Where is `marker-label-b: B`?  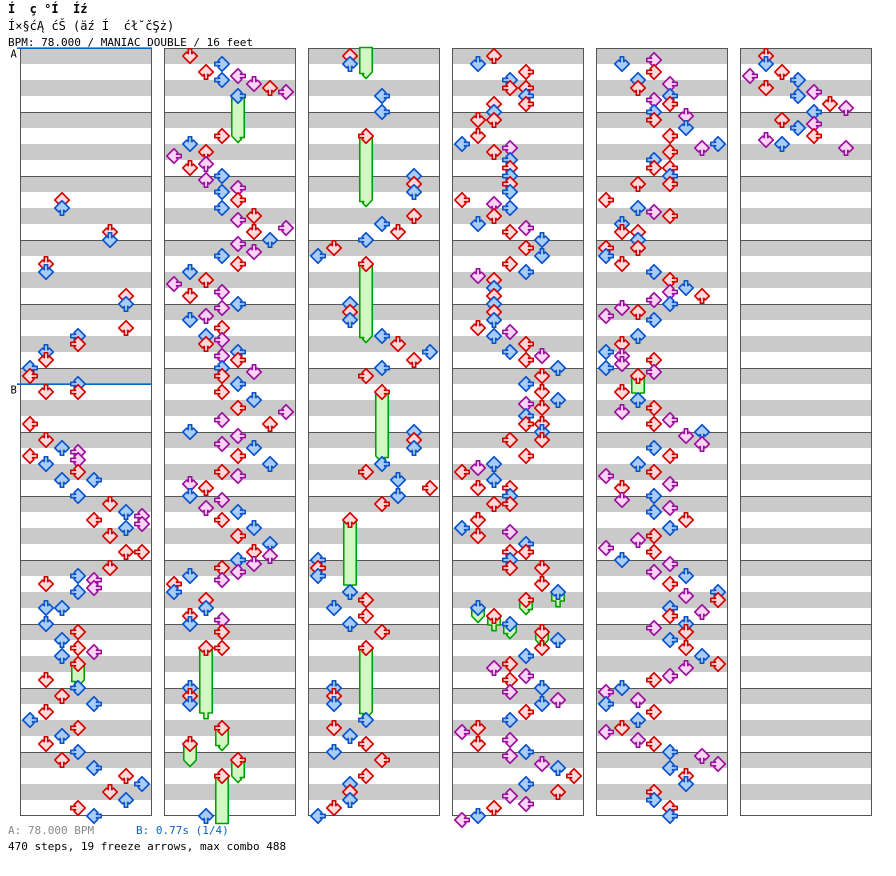
marker-label-b: B is located at coordinates (14, 391).